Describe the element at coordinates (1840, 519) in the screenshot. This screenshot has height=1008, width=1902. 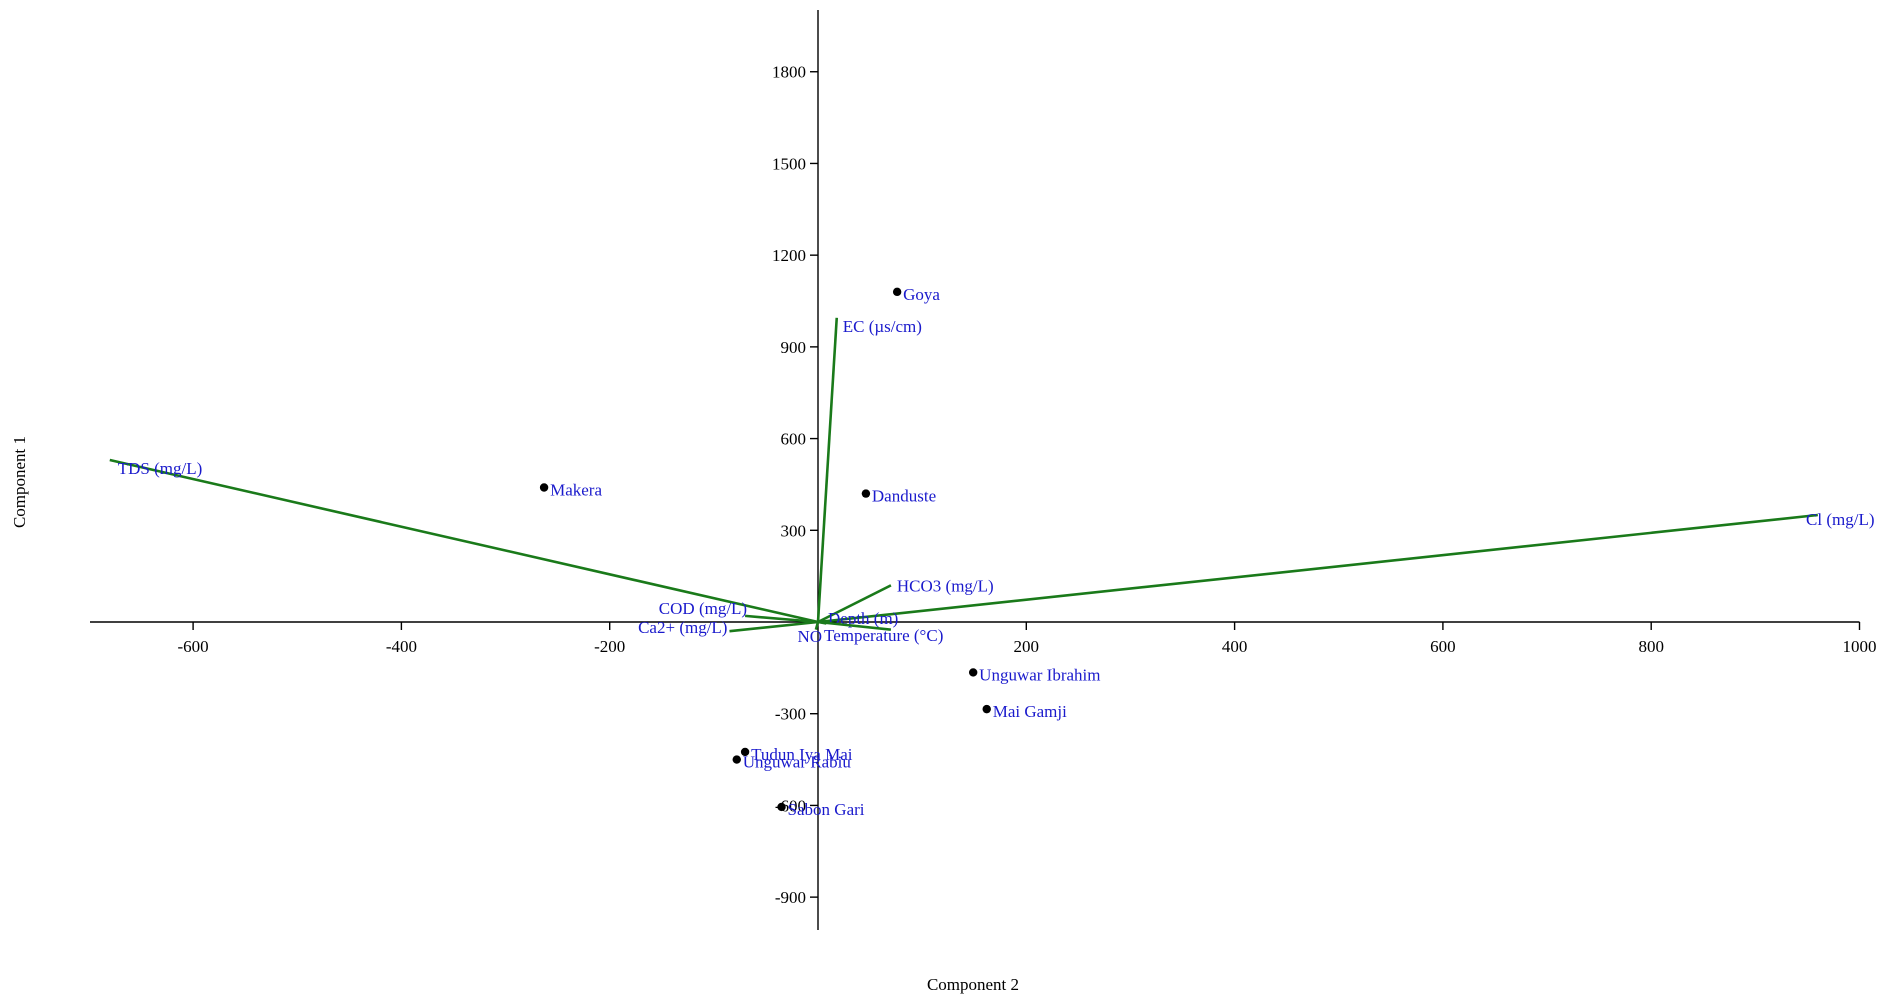
I see `vector-label: Cl (mg/L)` at that location.